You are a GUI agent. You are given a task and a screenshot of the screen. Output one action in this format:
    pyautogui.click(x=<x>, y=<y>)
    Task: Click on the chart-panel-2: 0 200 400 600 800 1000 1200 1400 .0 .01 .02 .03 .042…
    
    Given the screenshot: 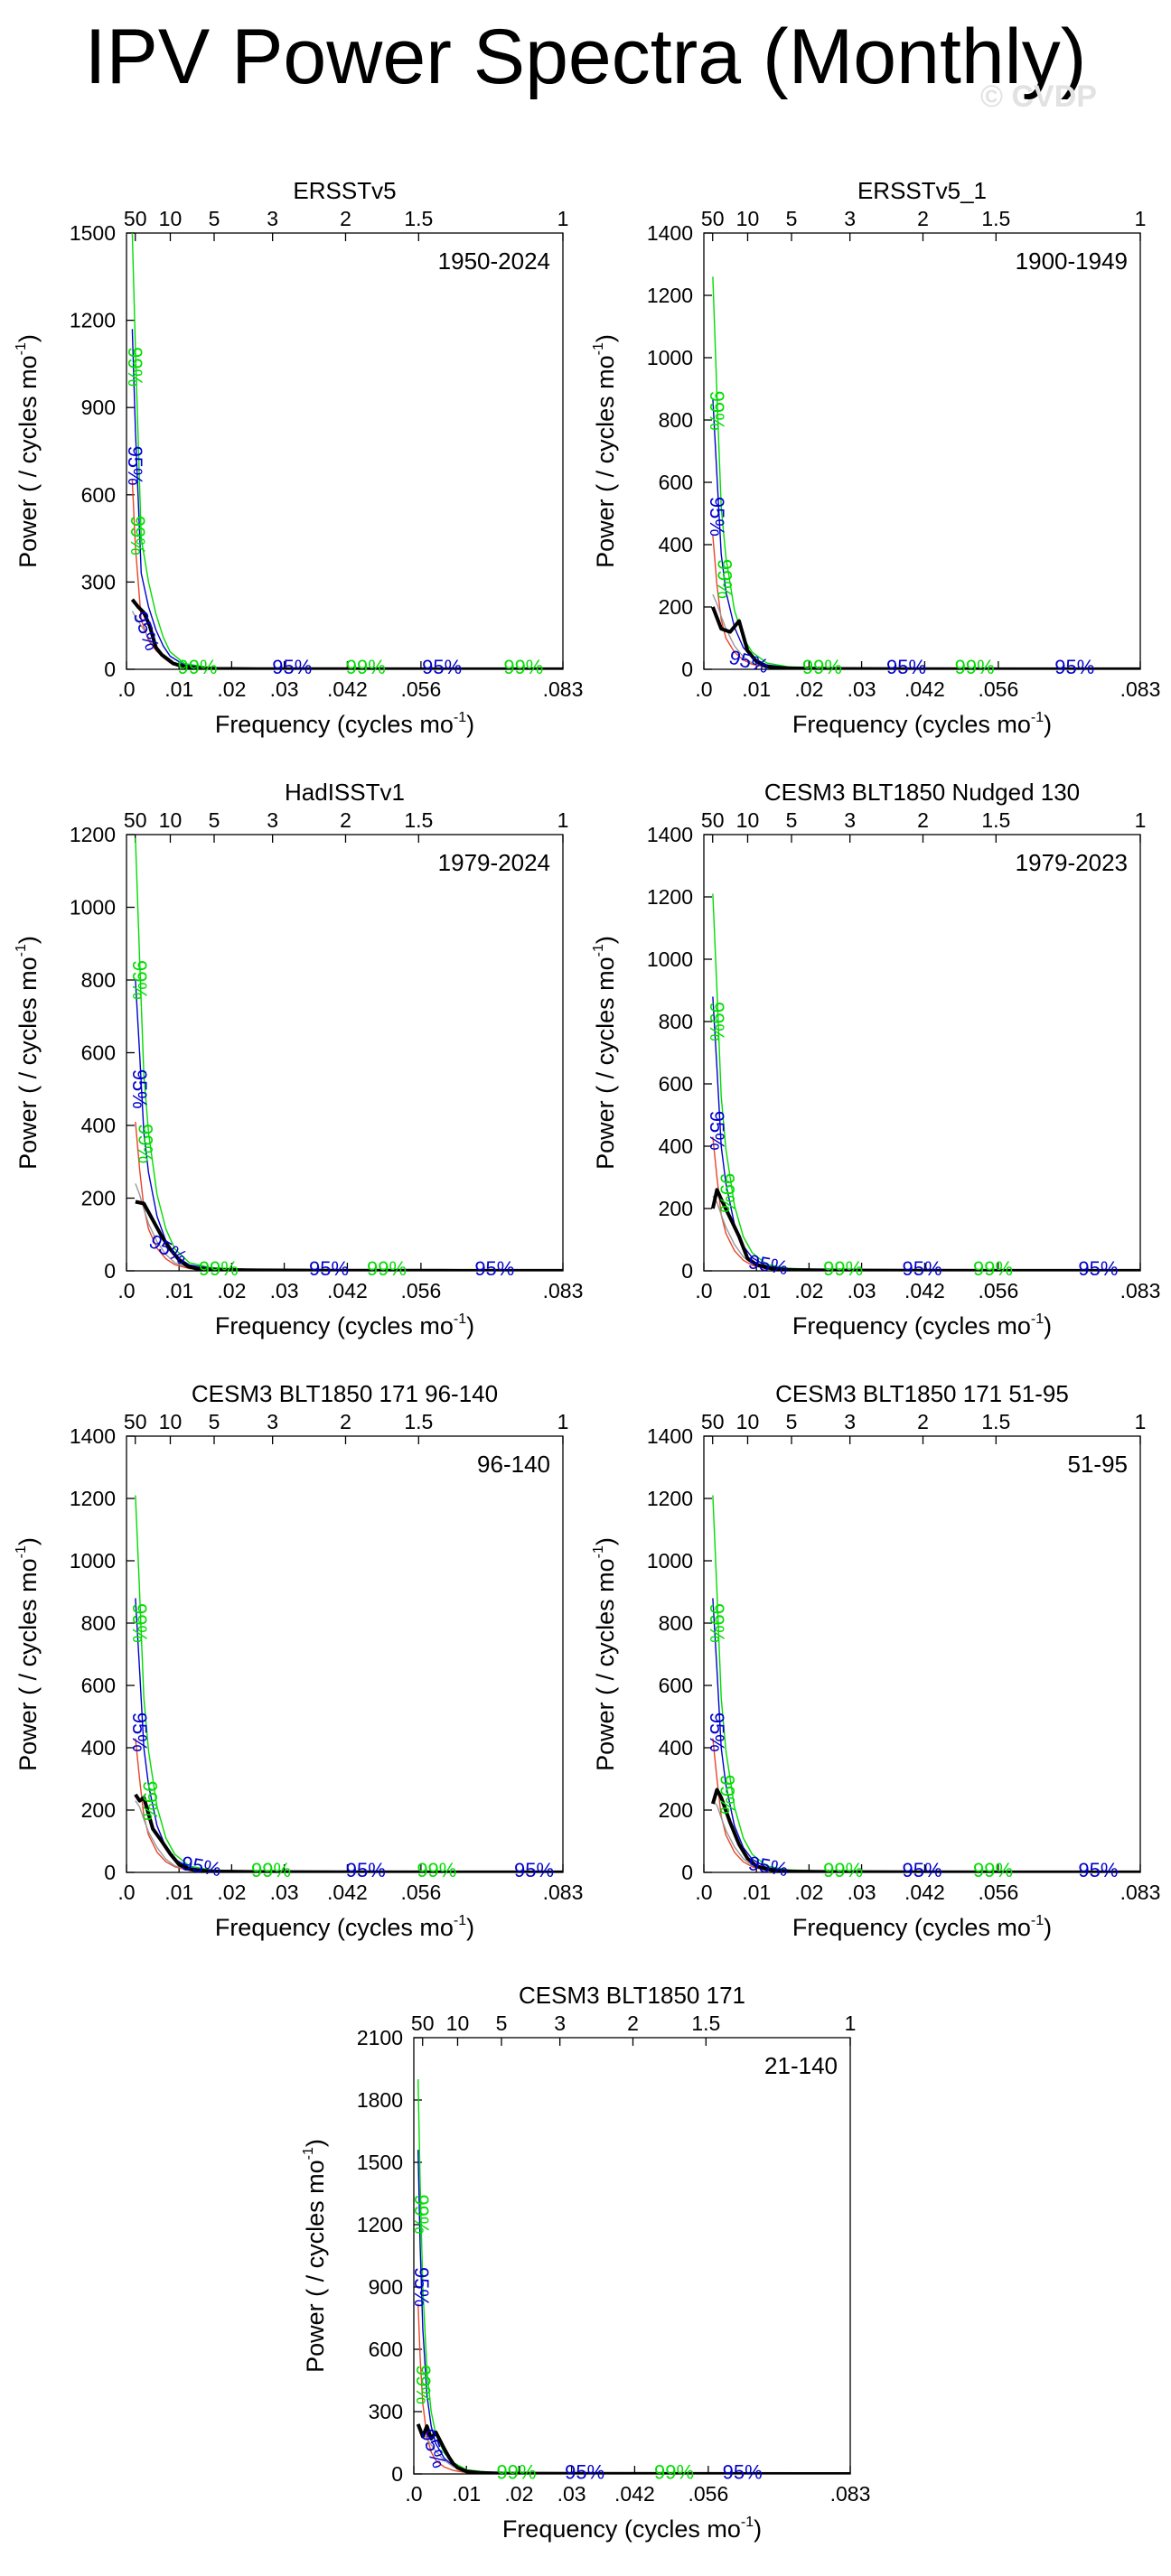 What is the action you would take?
    pyautogui.click(x=875, y=457)
    